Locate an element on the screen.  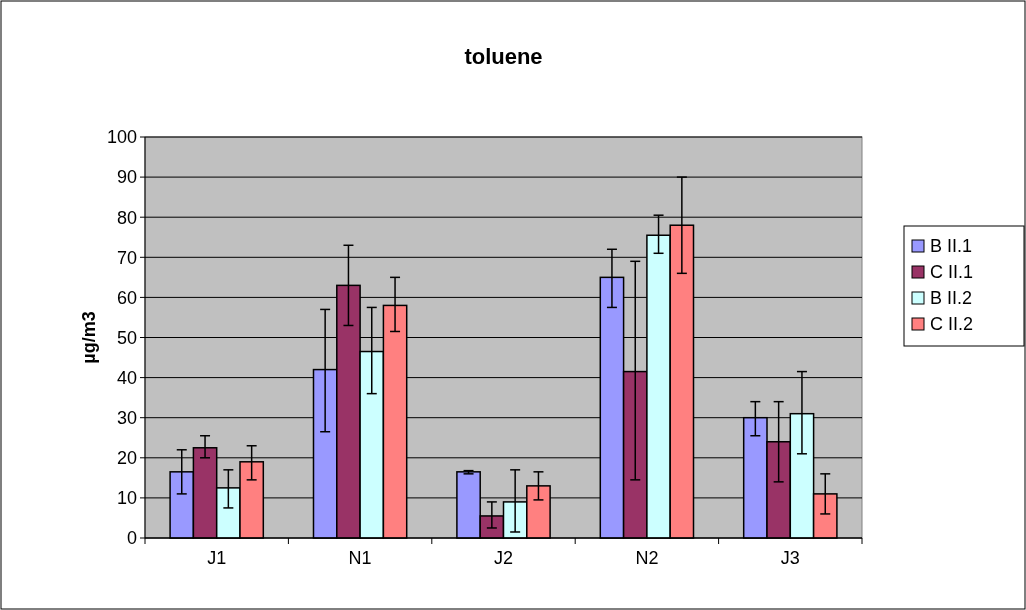
x-tick-label: J2 is located at coordinates (503, 558).